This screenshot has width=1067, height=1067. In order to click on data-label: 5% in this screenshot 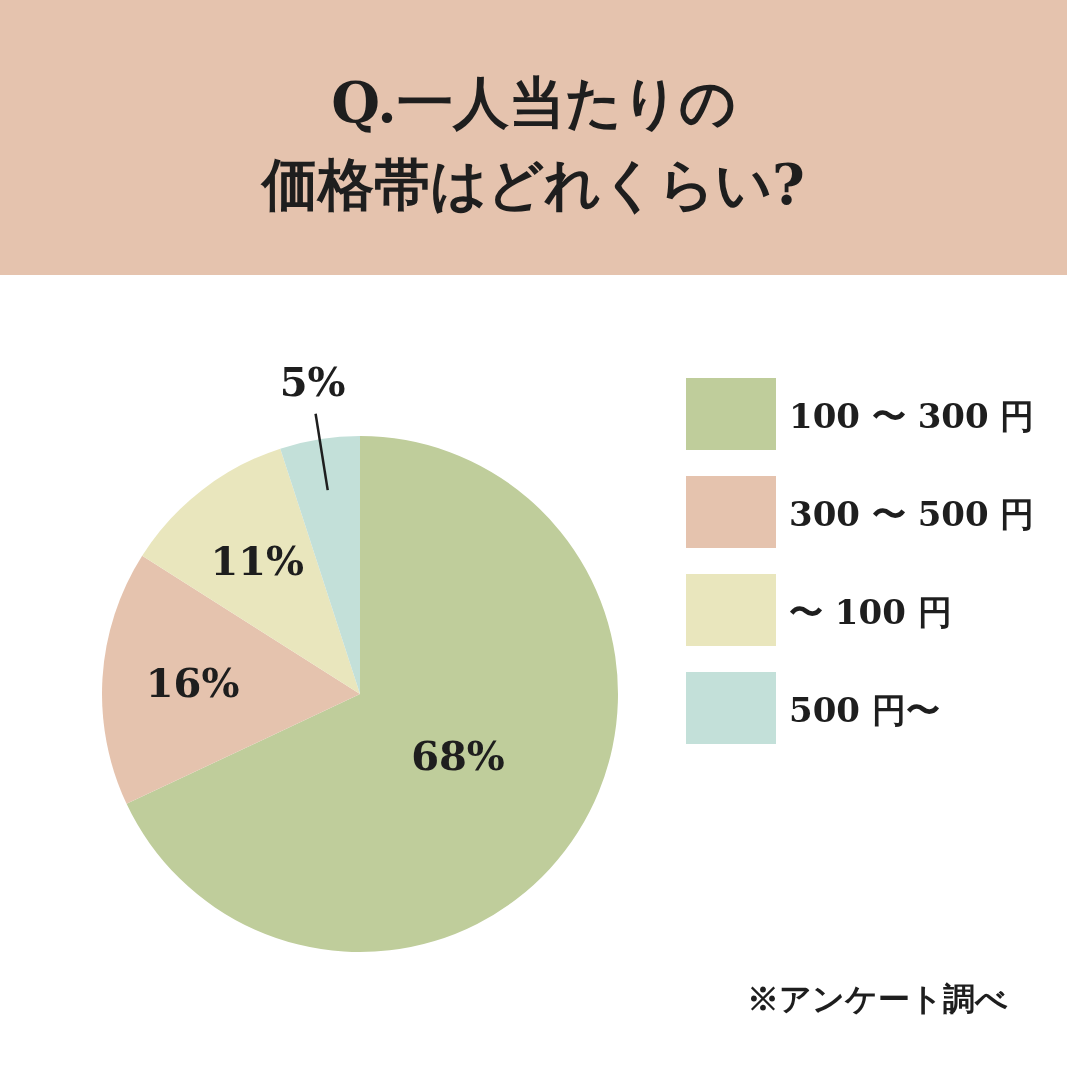, I will do `click(312, 381)`.